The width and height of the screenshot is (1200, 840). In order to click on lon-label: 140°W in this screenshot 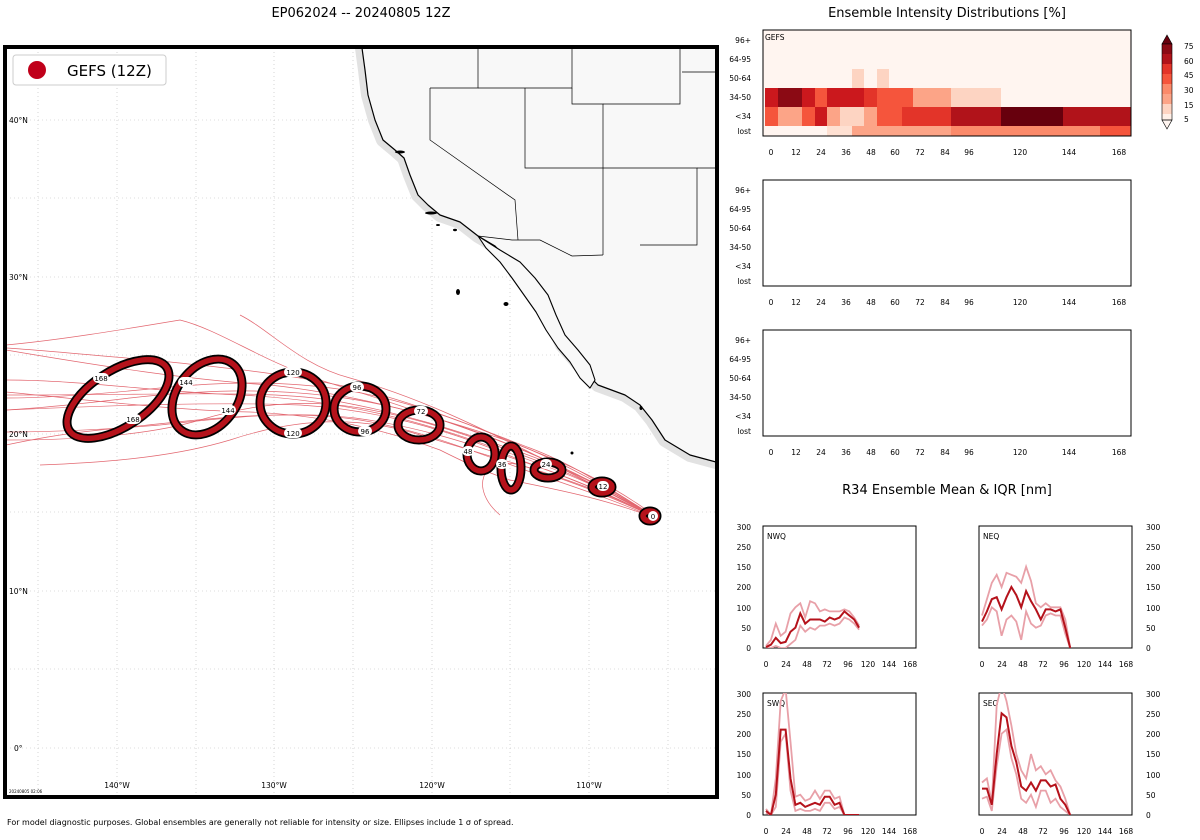, I will do `click(117, 785)`.